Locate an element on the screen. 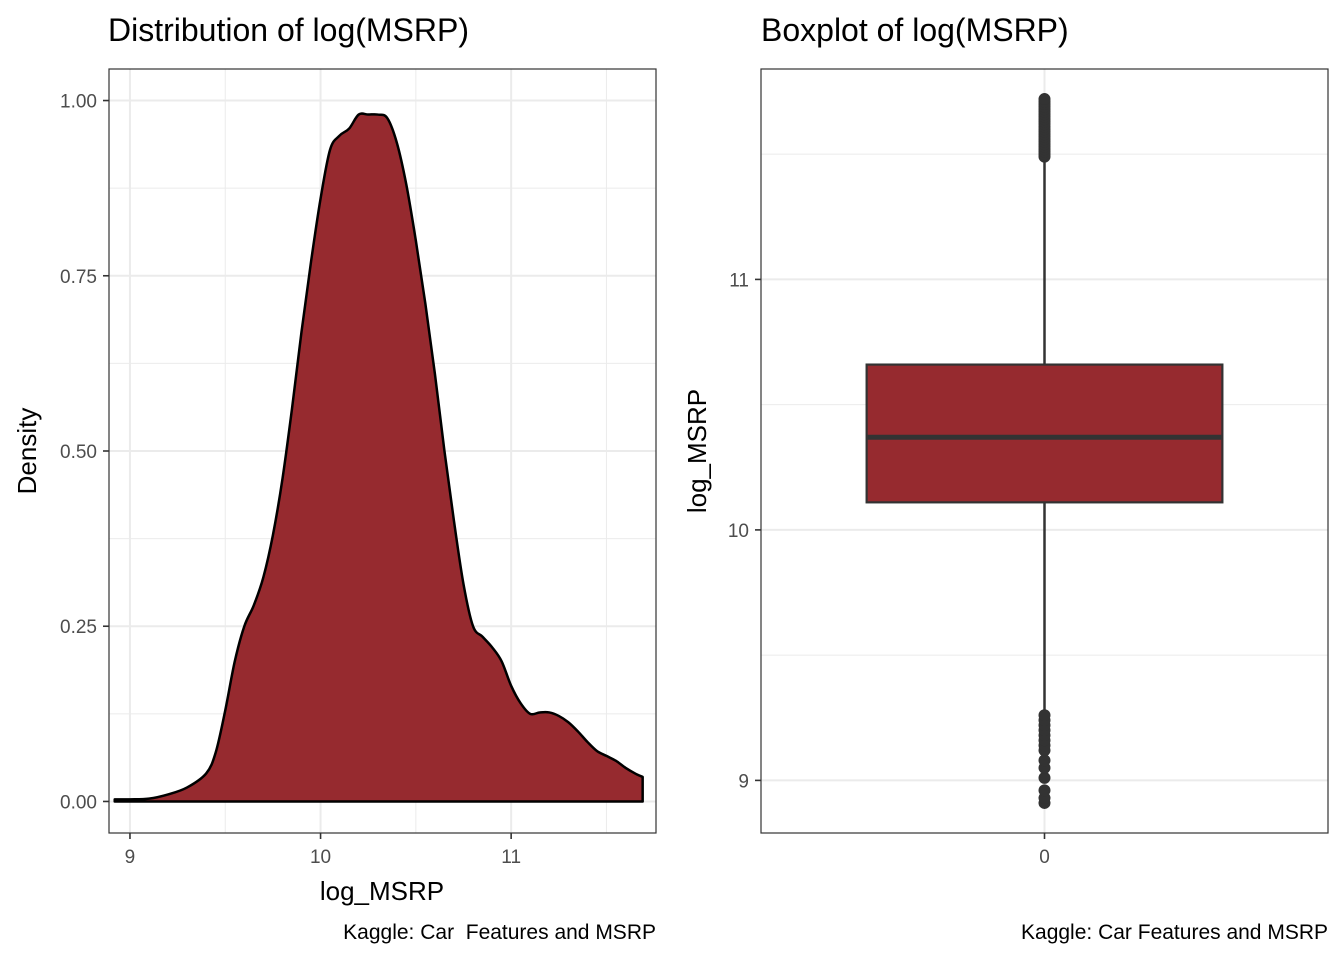  boxplot-y-tick-label: 10 is located at coordinates (738, 531).